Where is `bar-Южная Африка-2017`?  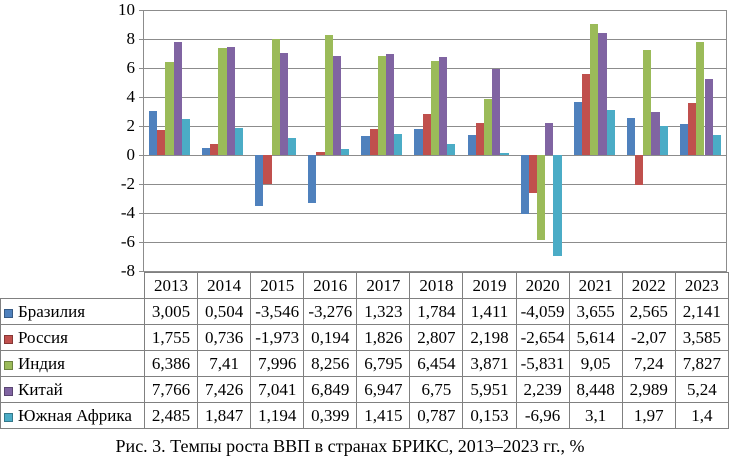
bar-Южная Африка-2017 is located at coordinates (398, 144).